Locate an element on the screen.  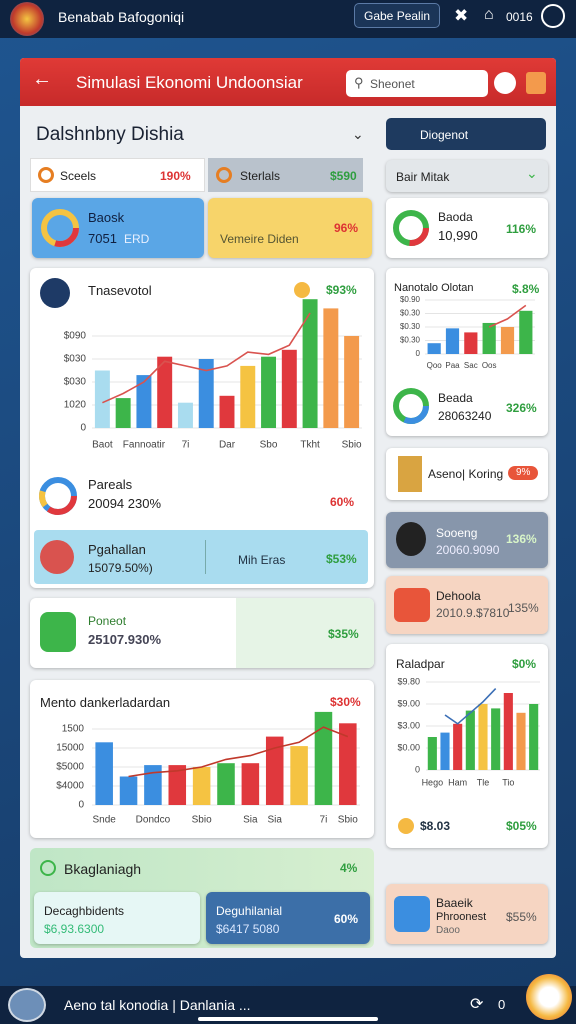
stat: $8.03 is located at coordinates (435, 826).